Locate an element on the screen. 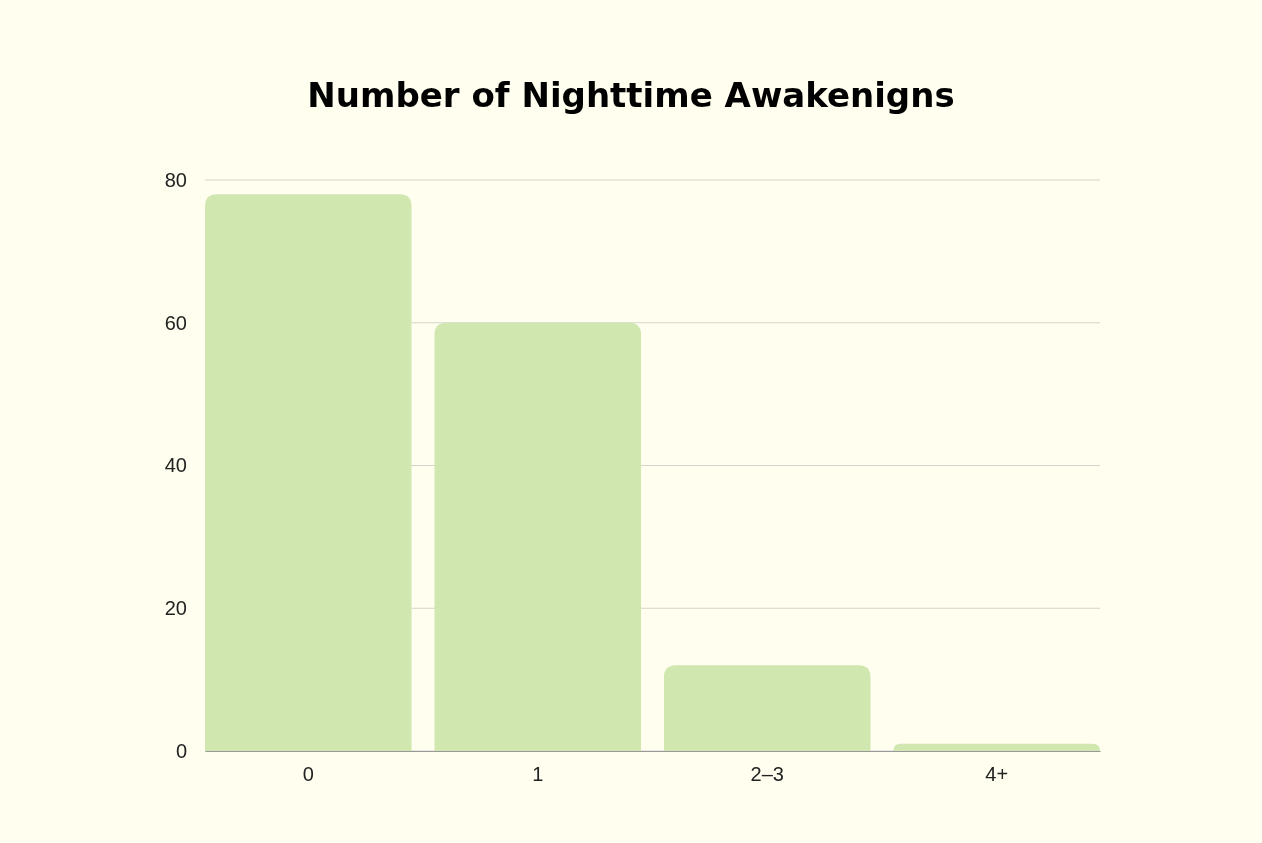 This screenshot has height=843, width=1262. x-tick-label: 4+ is located at coordinates (997, 774).